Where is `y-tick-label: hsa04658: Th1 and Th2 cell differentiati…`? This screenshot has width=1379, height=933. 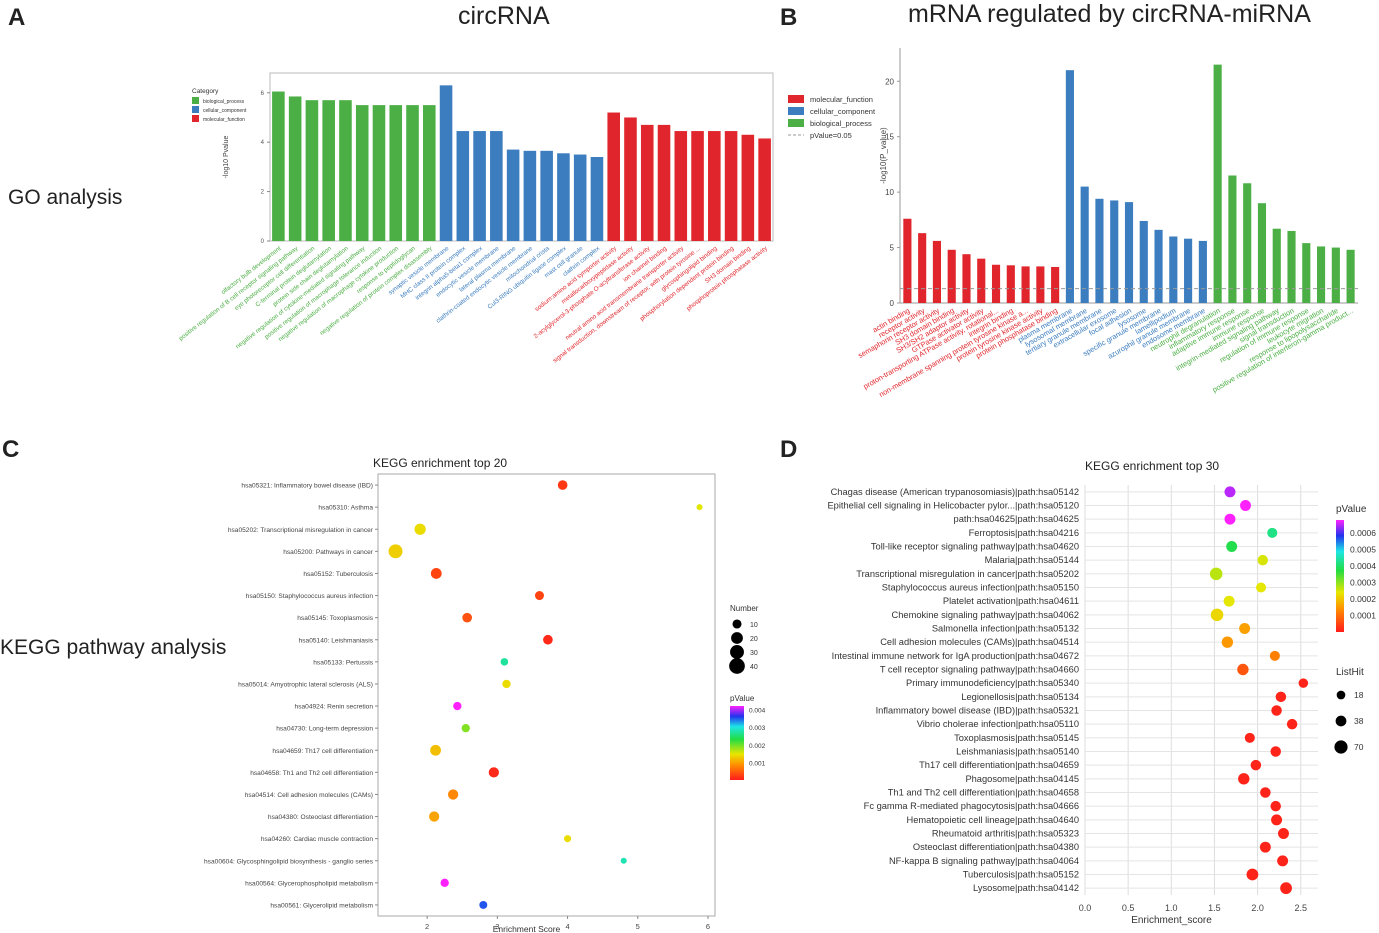
y-tick-label: hsa04658: Th1 and Th2 cell differentiati… is located at coordinates (311, 773).